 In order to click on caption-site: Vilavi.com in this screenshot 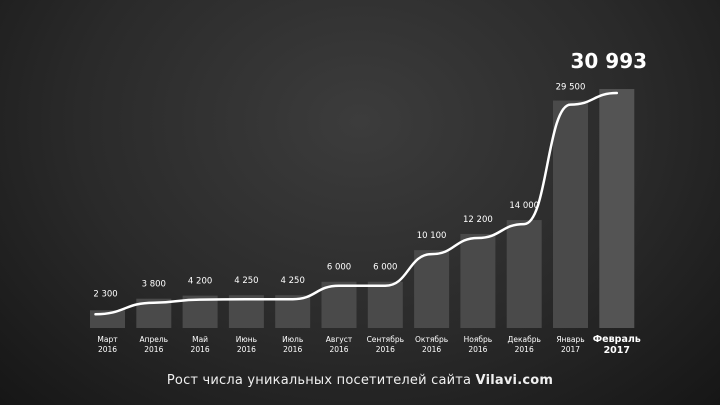, I will do `click(514, 380)`.